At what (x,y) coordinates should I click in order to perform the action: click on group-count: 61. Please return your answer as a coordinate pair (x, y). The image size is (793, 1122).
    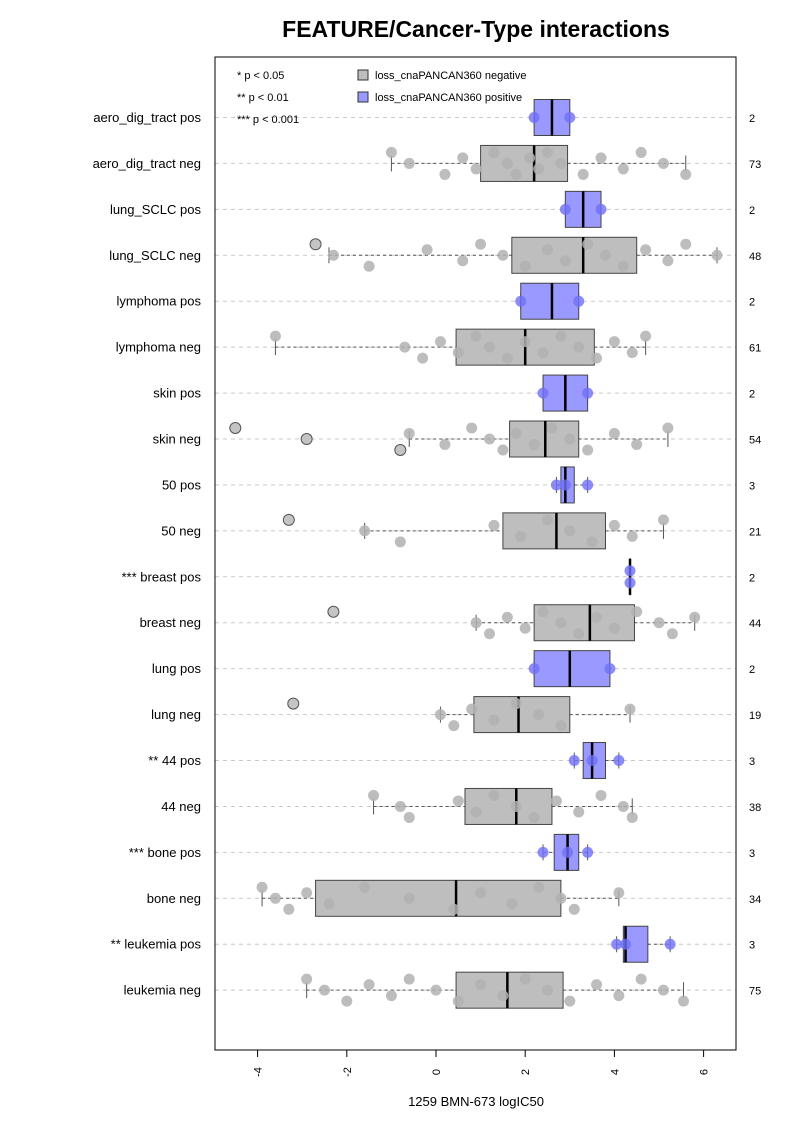
    Looking at the image, I should click on (755, 349).